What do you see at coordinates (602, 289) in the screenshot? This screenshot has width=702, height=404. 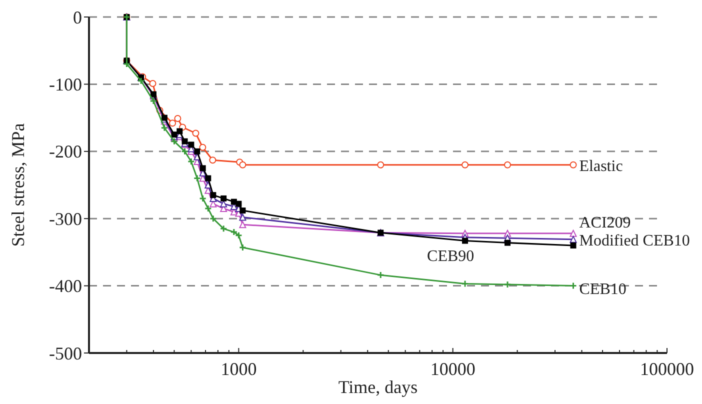 I see `series-label: CEB10` at bounding box center [602, 289].